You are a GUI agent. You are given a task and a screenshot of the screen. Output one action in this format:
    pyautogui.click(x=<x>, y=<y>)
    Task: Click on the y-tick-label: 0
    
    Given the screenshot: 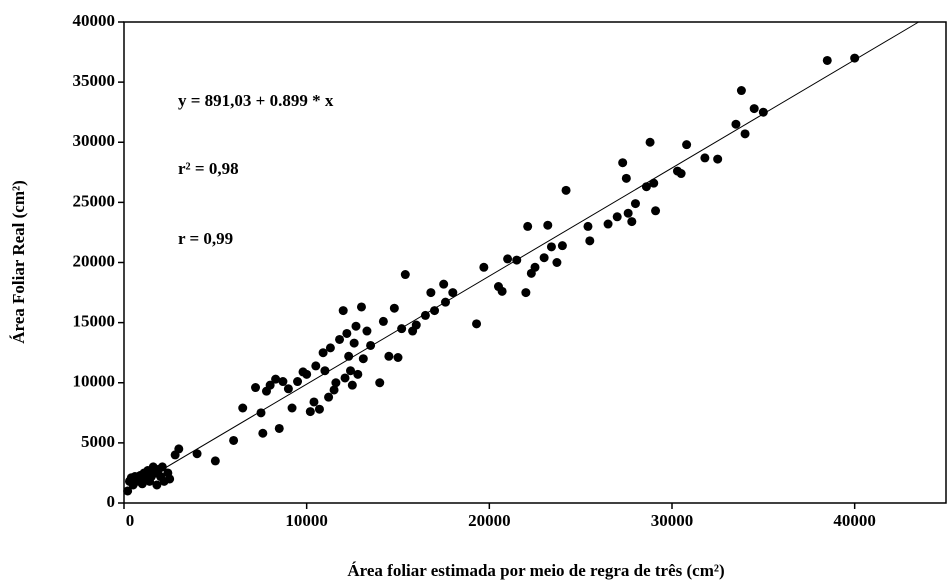 What is the action you would take?
    pyautogui.click(x=111, y=501)
    